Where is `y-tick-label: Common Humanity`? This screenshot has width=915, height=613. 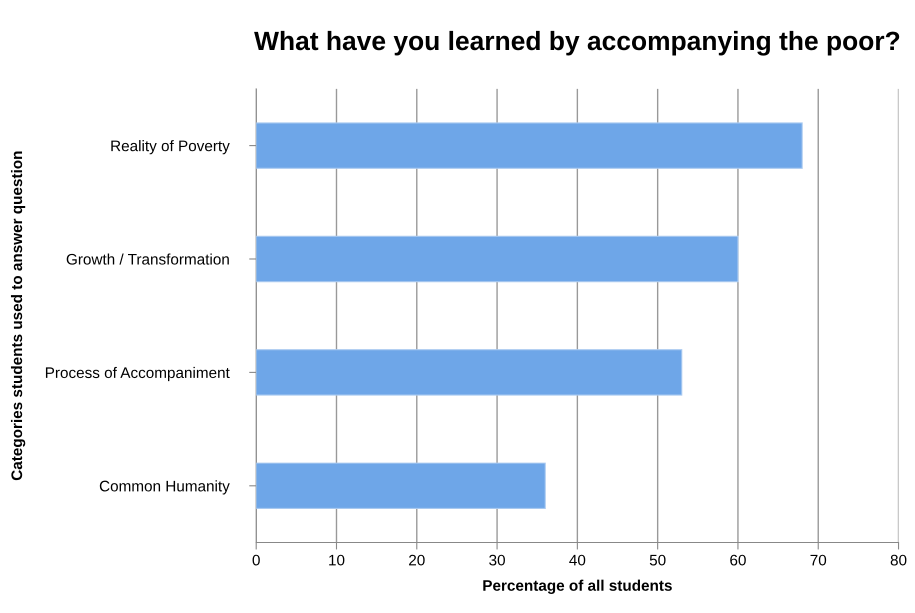
y-tick-label: Common Humanity is located at coordinates (165, 487).